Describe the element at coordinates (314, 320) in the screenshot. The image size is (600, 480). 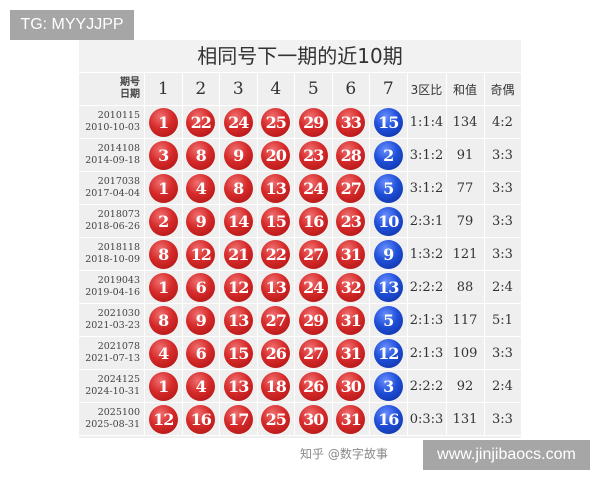
I see `ball-cell: 29` at that location.